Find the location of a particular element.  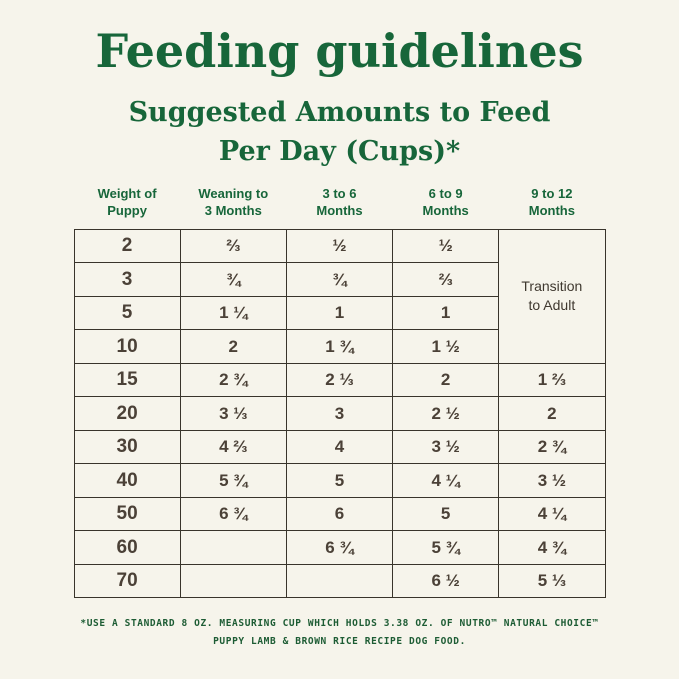

weight-cell: 50 is located at coordinates (127, 514).